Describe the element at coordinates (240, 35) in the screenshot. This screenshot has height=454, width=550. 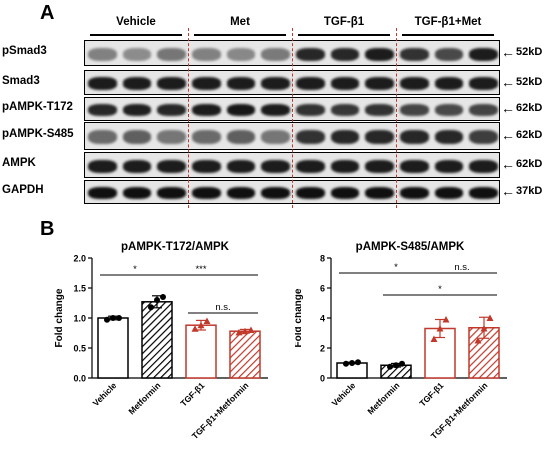
I see `group-underline` at that location.